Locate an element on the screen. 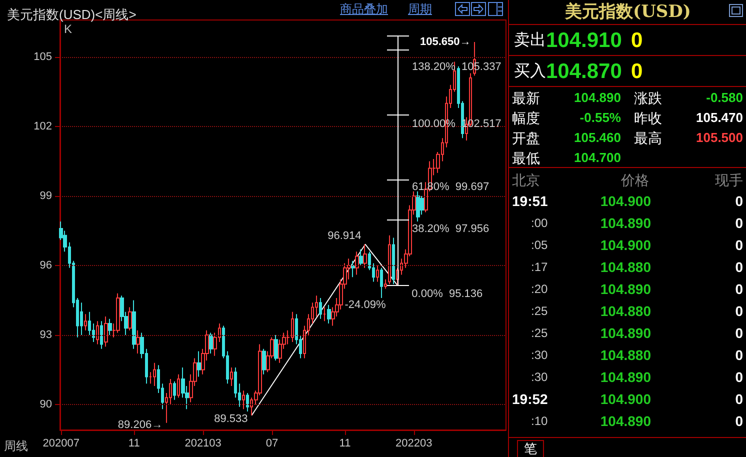 This screenshot has height=457, width=746. y-tick-label: 99 is located at coordinates (46, 196).